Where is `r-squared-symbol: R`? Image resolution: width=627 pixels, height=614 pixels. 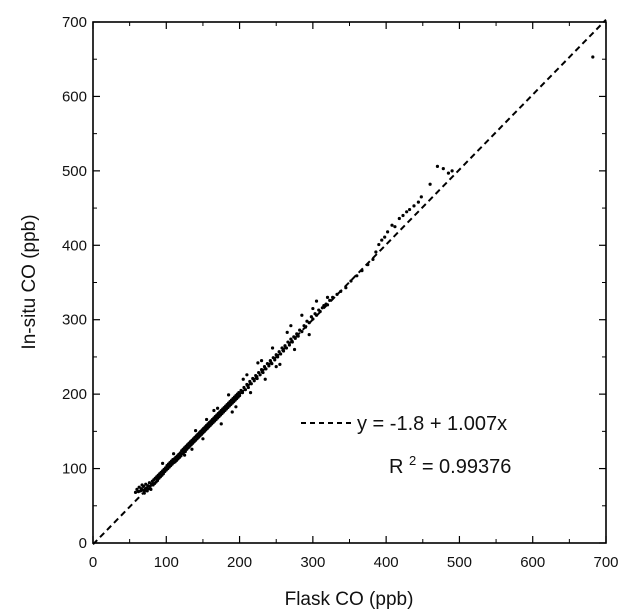 r-squared-symbol: R is located at coordinates (396, 467).